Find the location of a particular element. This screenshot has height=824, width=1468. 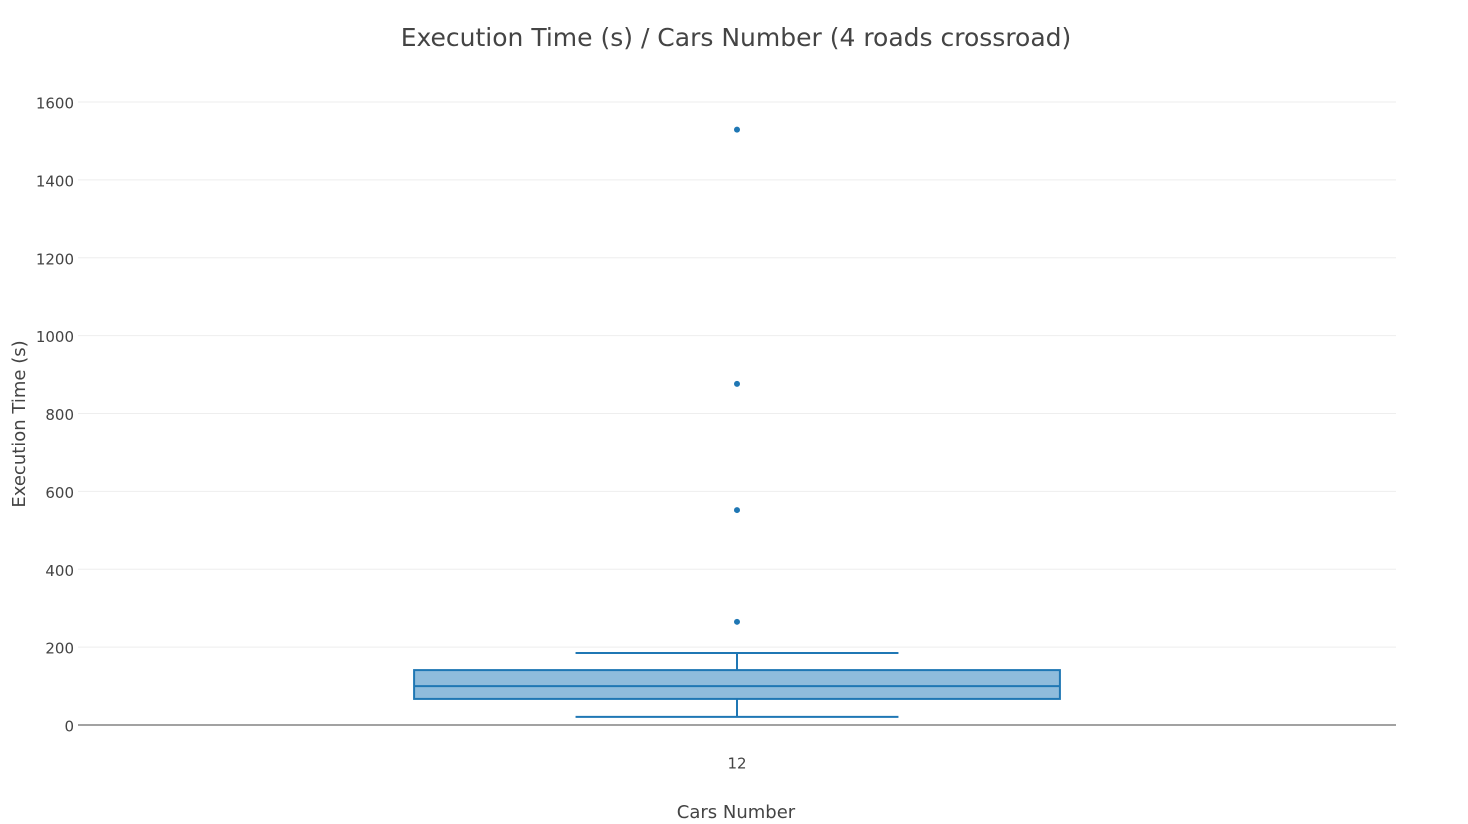

y-tick-label: 1600 is located at coordinates (55, 104).